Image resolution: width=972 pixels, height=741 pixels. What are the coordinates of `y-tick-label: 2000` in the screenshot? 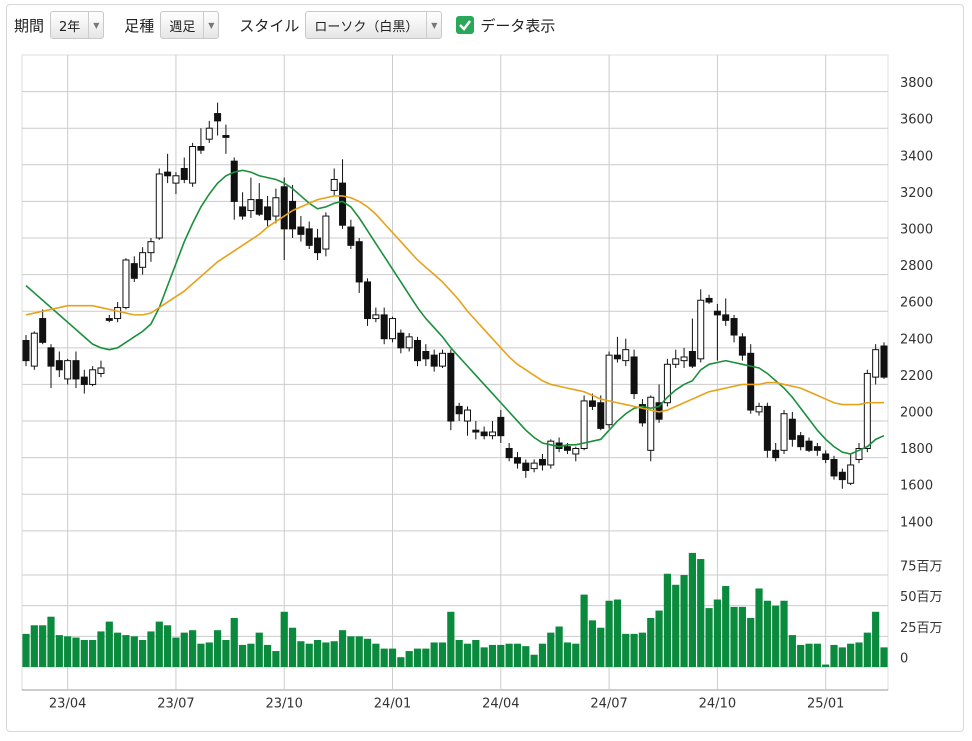 It's located at (916, 413).